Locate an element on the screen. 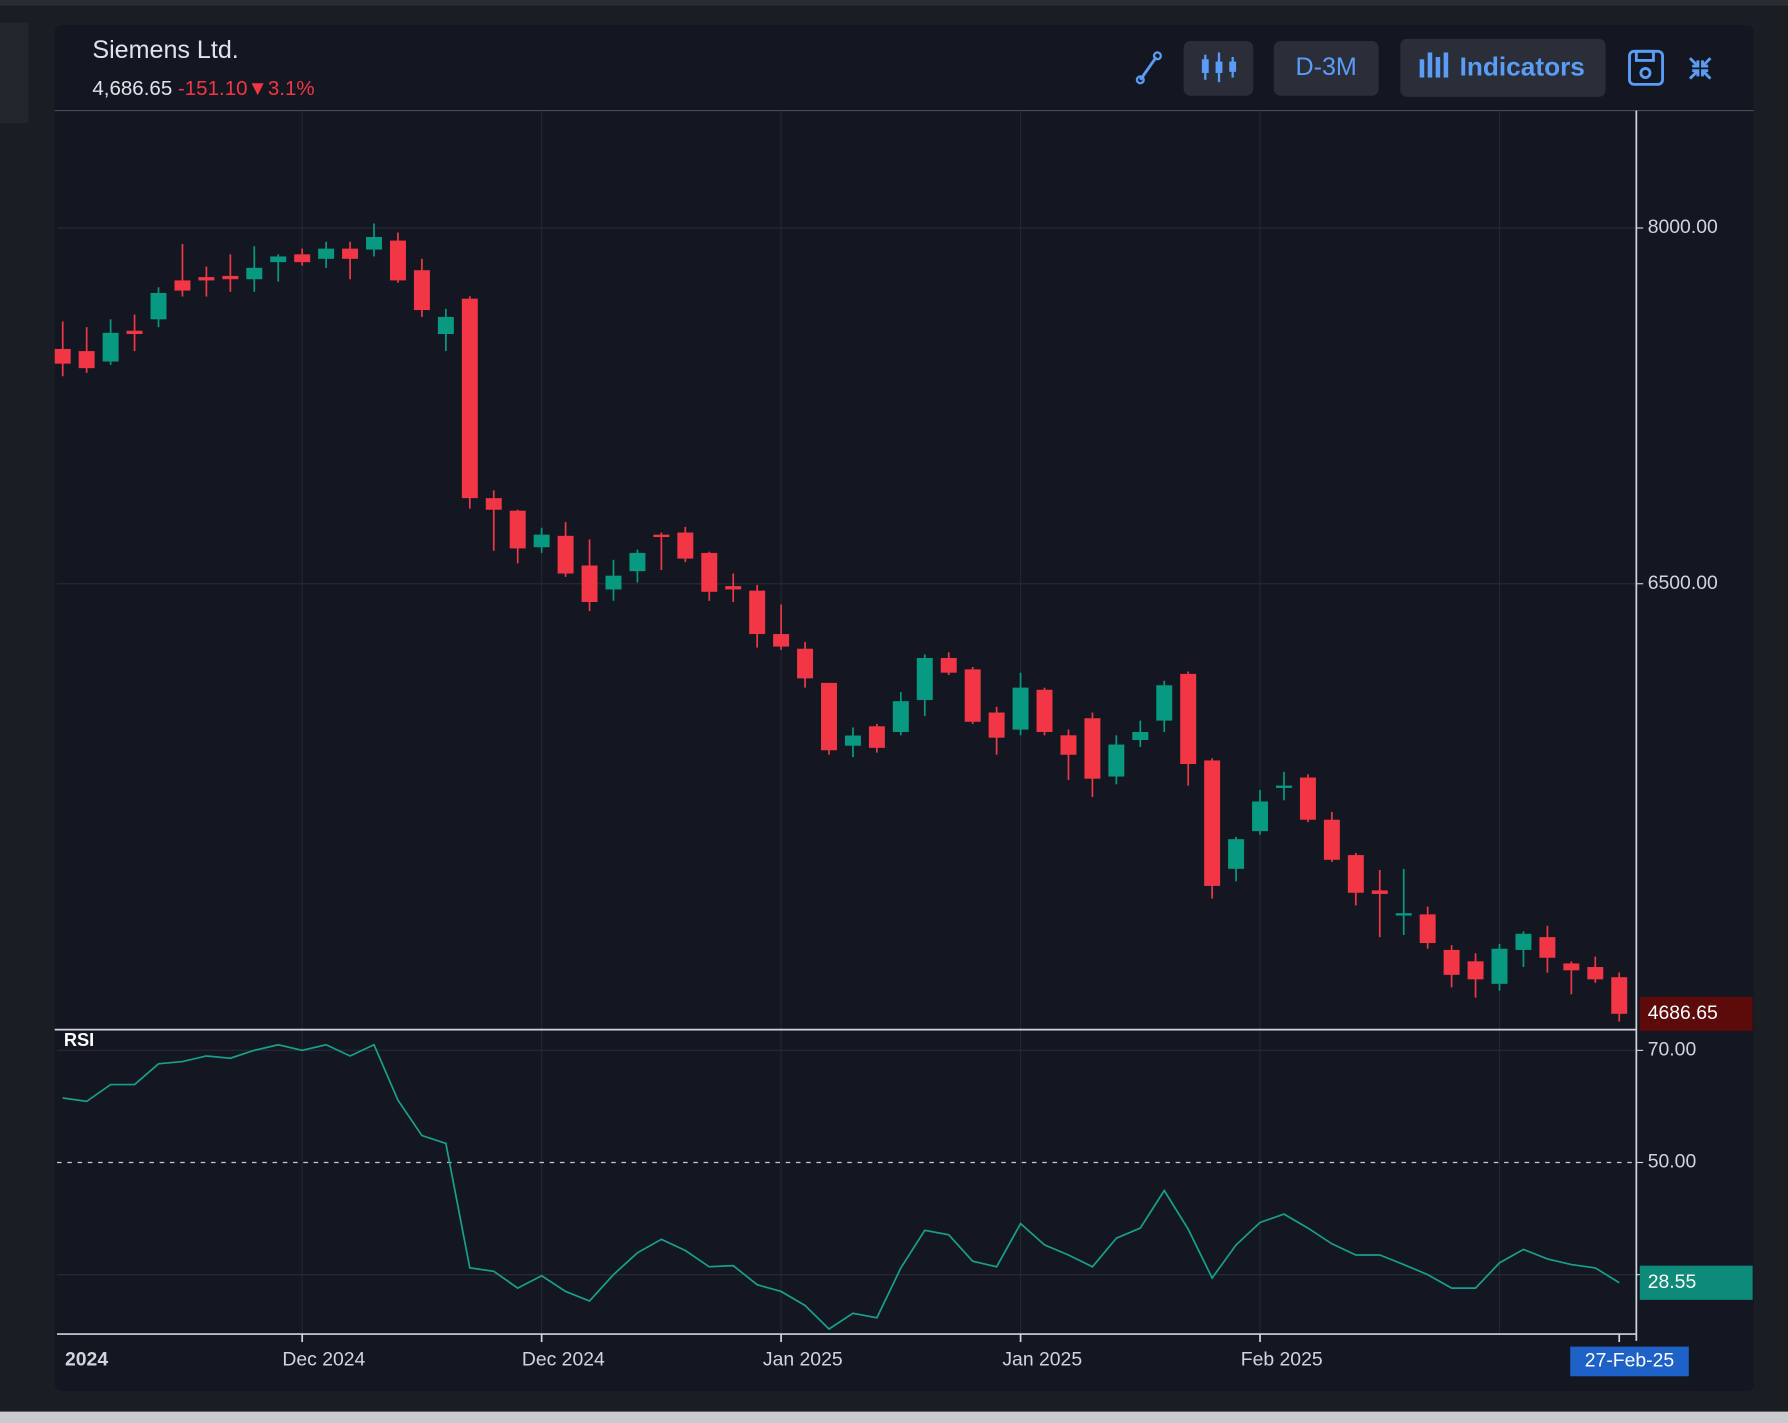 Image resolution: width=1788 pixels, height=1423 pixels. collapse-button is located at coordinates (1700, 68).